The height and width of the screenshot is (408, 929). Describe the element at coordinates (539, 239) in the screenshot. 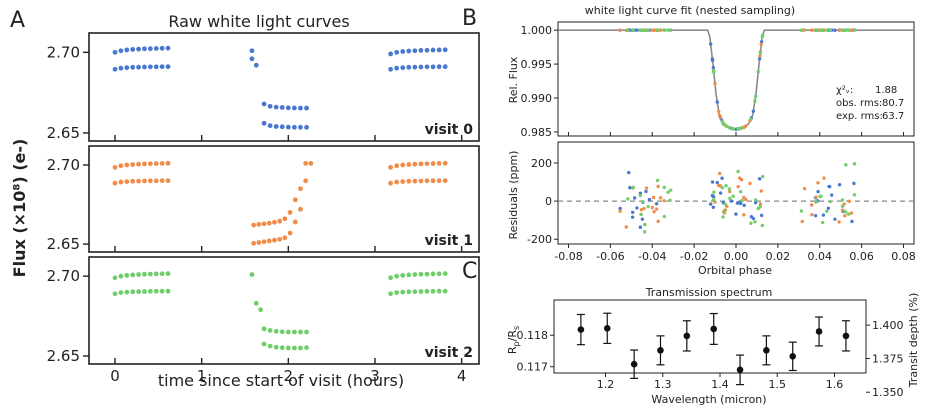

I see `residuals-ytick-label: -200` at that location.